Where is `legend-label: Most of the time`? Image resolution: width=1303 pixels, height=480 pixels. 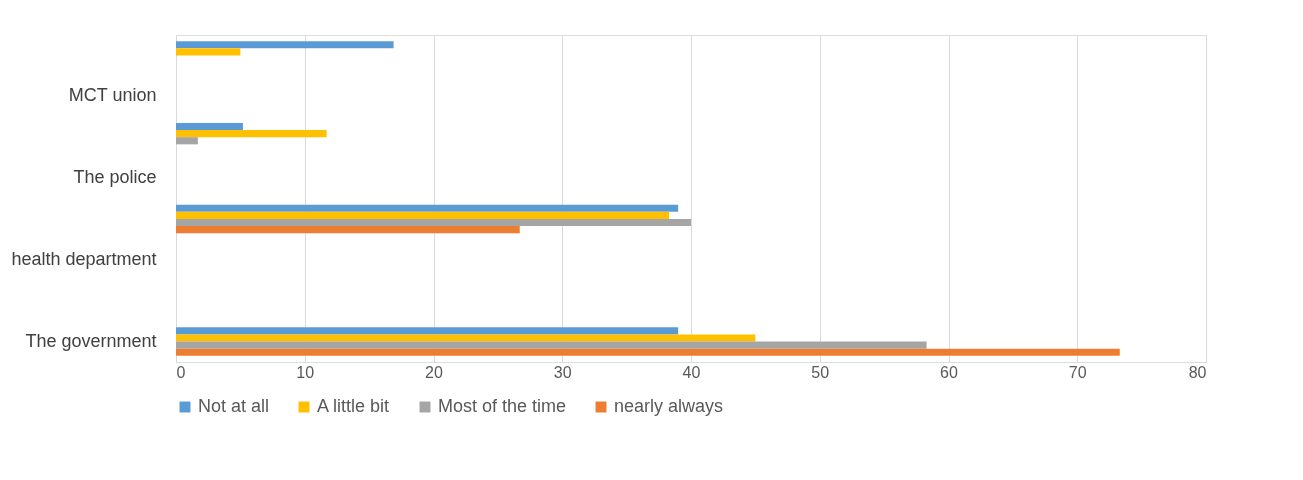 legend-label: Most of the time is located at coordinates (502, 406).